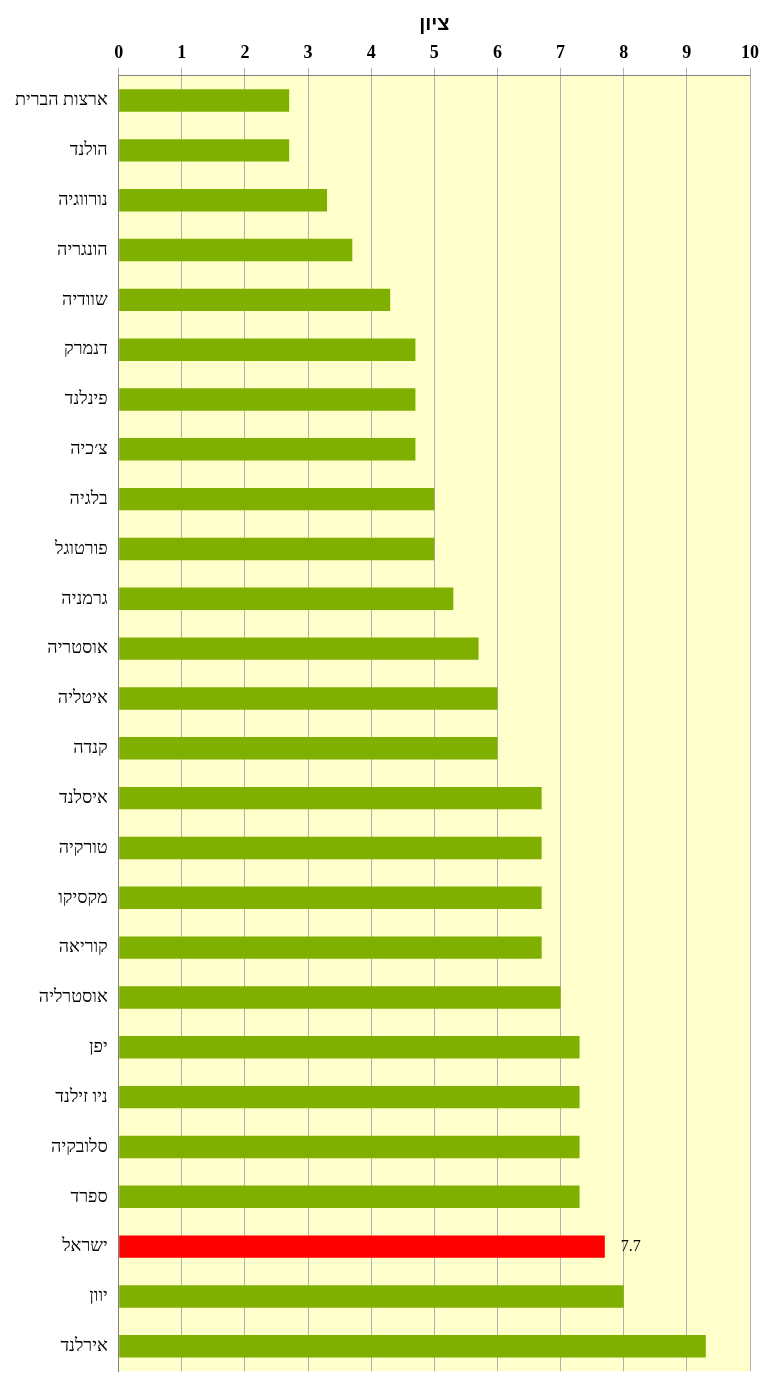  What do you see at coordinates (119, 52) in the screenshot?
I see `x-tick-label: 0` at bounding box center [119, 52].